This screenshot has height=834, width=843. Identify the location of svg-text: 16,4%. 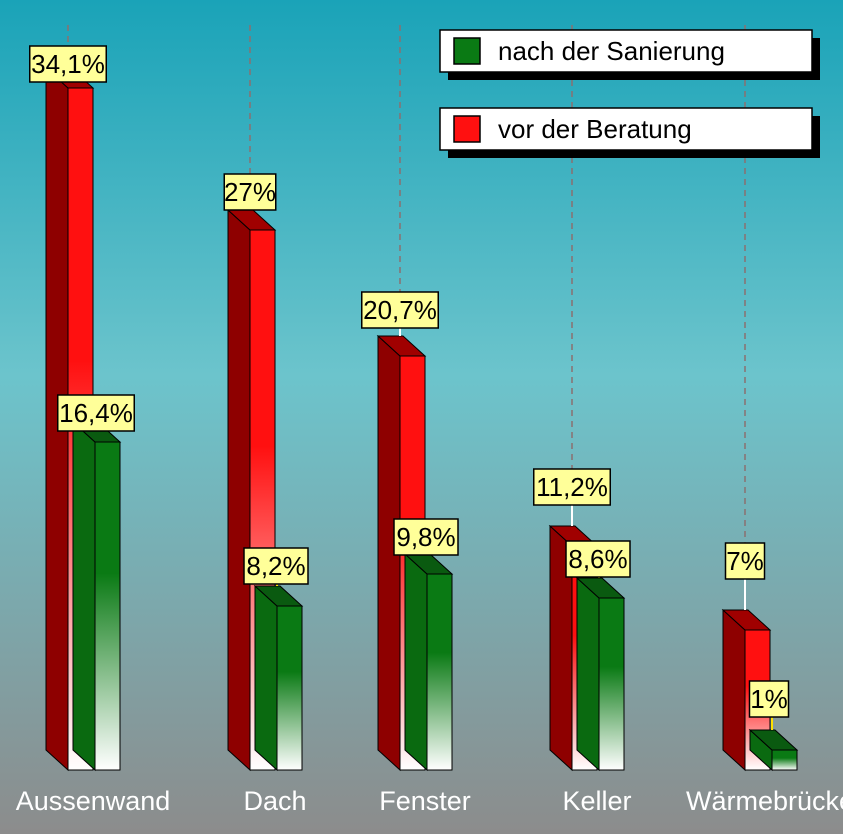
(96, 413).